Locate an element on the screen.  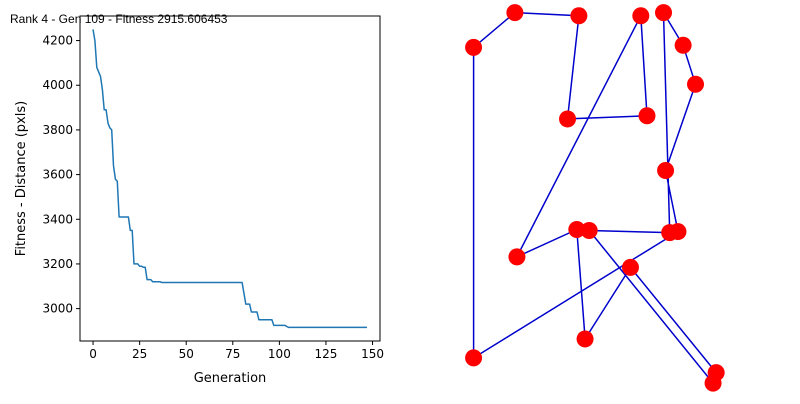
y-tick-label: 4200 is located at coordinates (57, 41).